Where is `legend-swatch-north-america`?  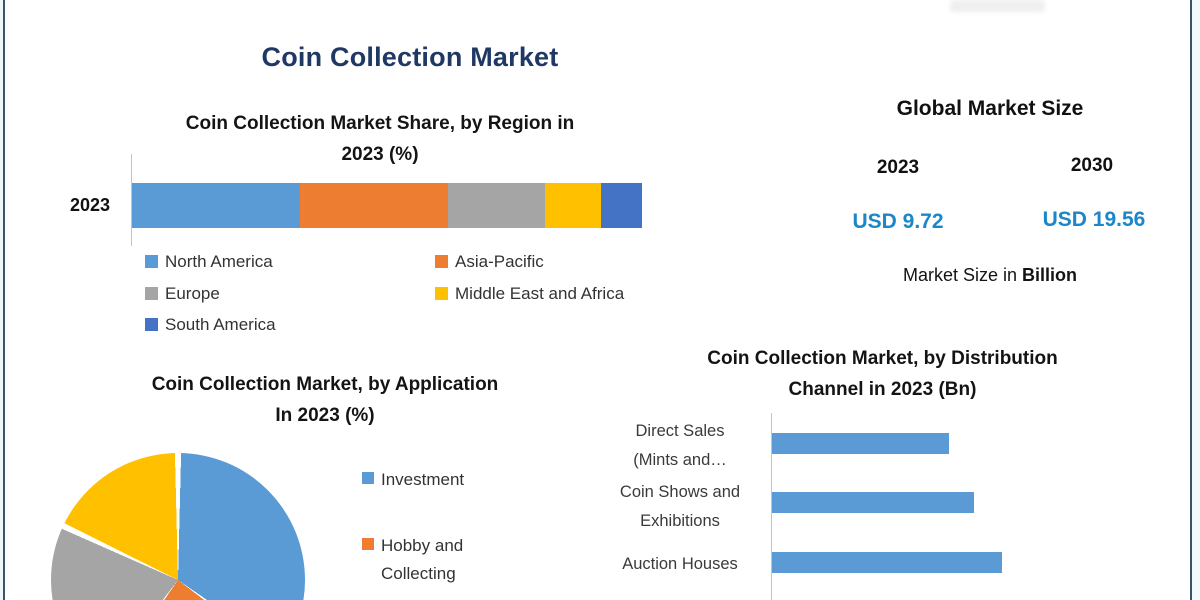
legend-swatch-north-america is located at coordinates (151, 261).